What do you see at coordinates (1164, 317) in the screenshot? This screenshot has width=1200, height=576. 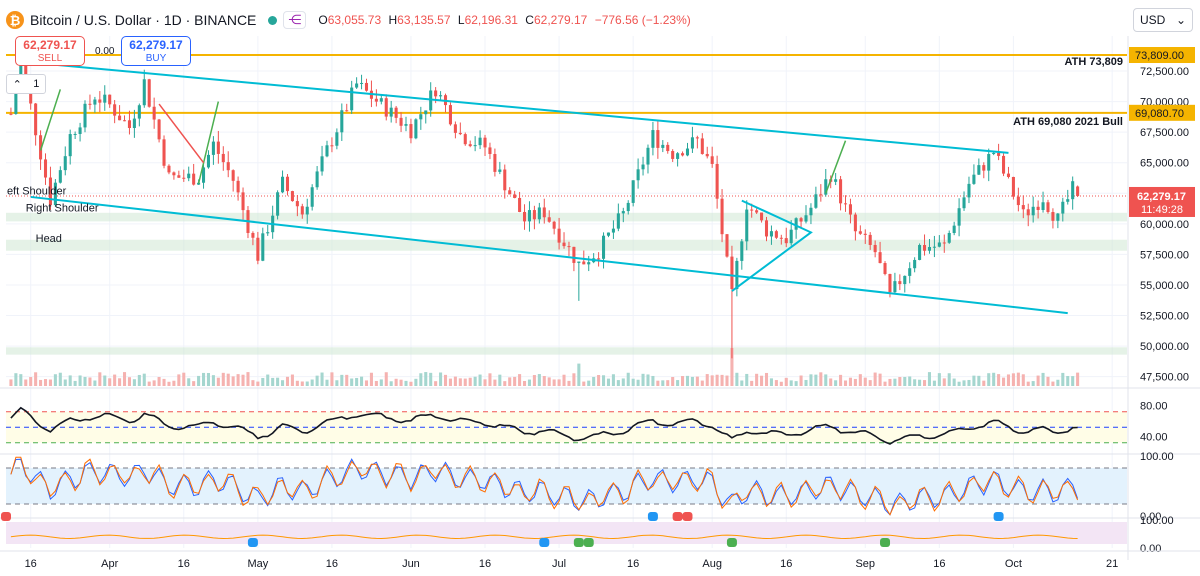 I see `price-tick-label: 52,500.00` at bounding box center [1164, 317].